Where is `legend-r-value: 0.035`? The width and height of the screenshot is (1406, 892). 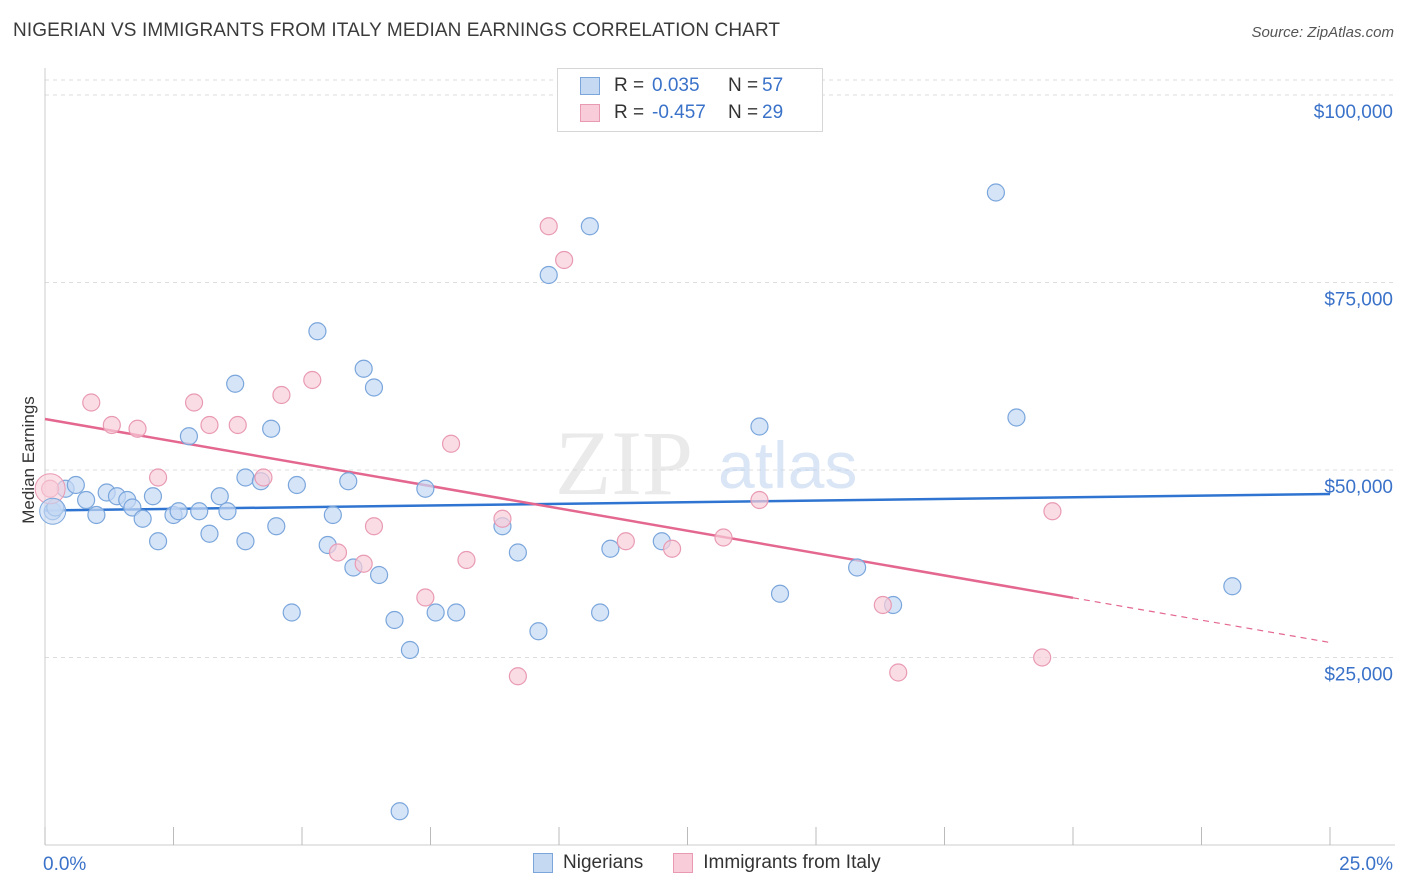 legend-r-value: 0.035 is located at coordinates (676, 85).